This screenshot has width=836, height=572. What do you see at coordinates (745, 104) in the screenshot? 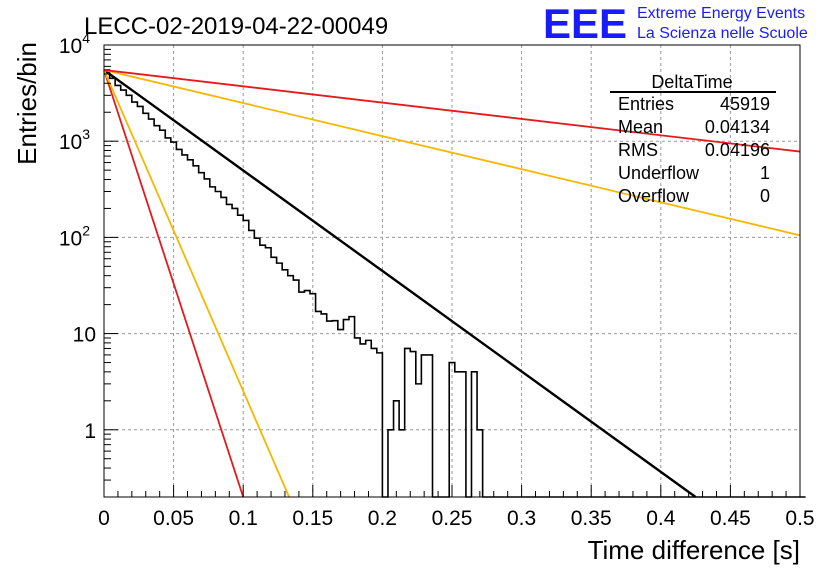
I see `stats-value: 45919` at bounding box center [745, 104].